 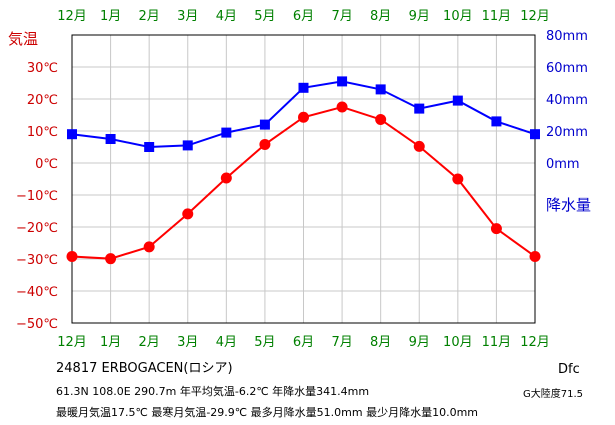 I want to click on month-label-top: 3月, so click(x=187, y=16).